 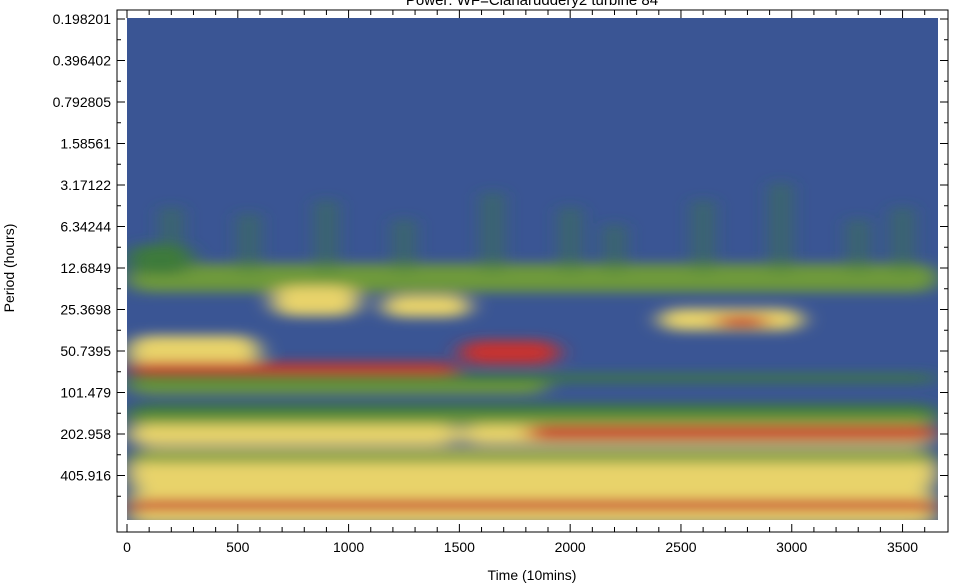 I want to click on x-tick-label: 2500, so click(x=680, y=547).